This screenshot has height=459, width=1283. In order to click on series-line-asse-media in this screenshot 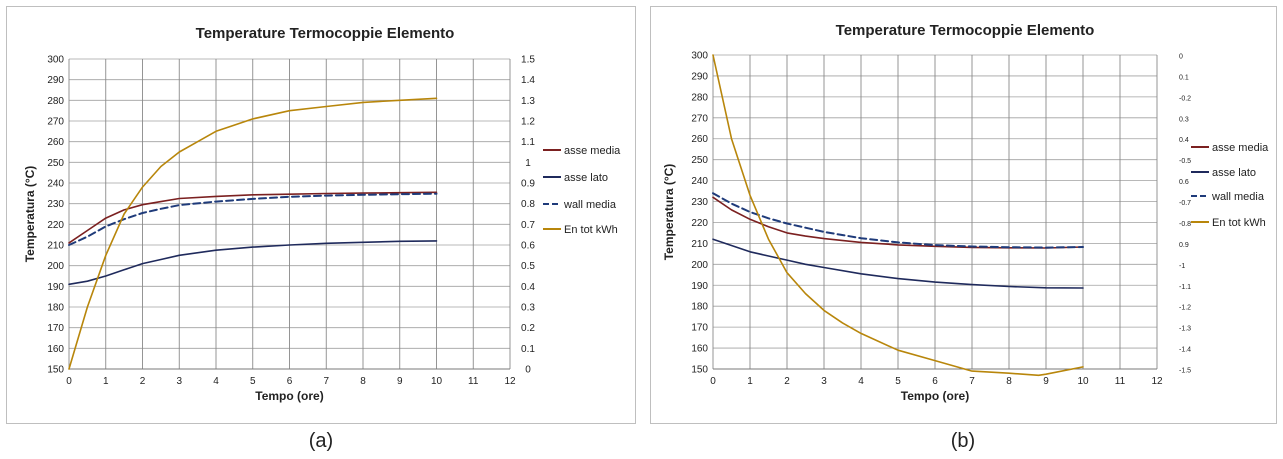, I will do `click(253, 217)`.